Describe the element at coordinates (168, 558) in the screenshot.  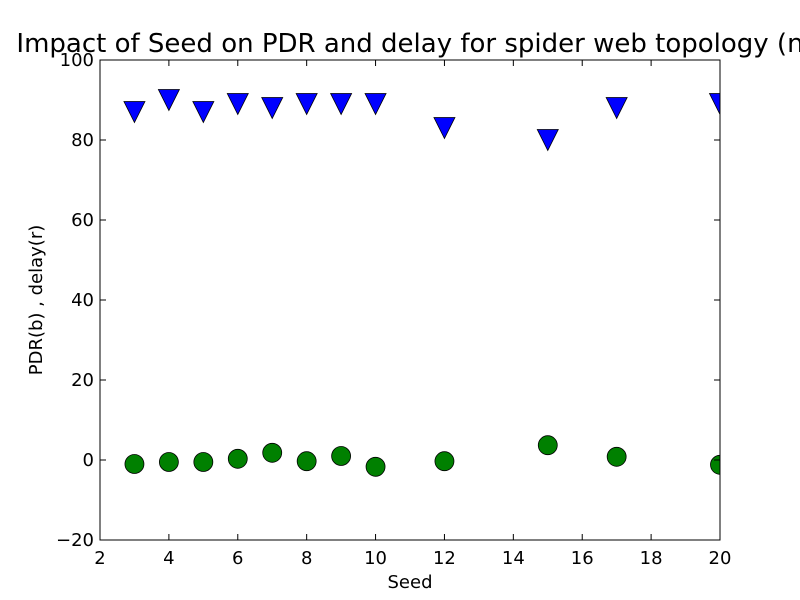
I see `x-tick-label: 4` at that location.